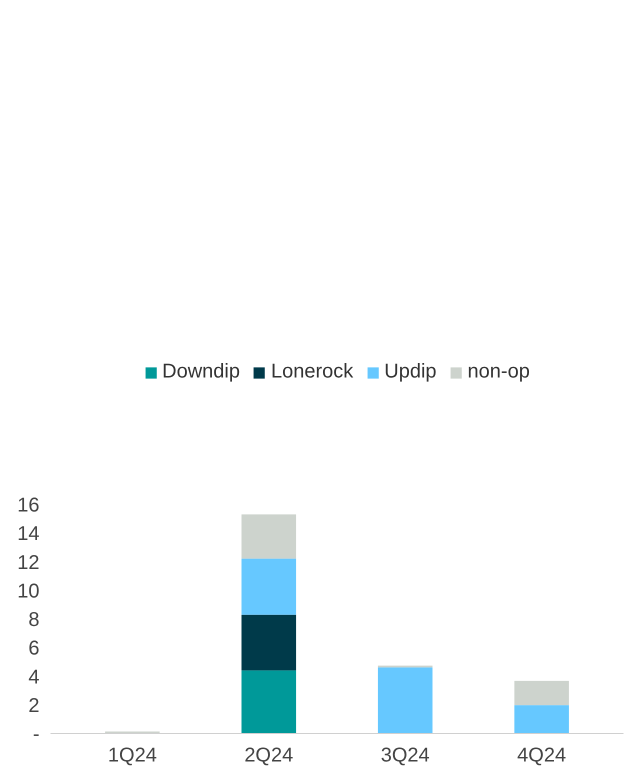  What do you see at coordinates (34, 677) in the screenshot?
I see `y-tick-label: 4` at bounding box center [34, 677].